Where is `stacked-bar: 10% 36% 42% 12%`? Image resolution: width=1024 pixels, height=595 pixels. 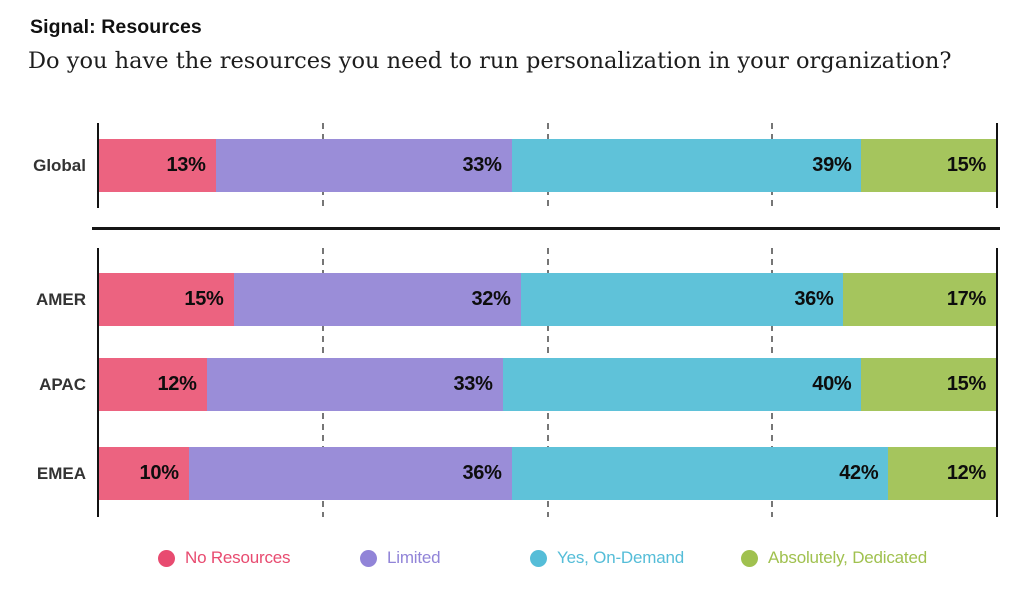 stacked-bar: 10% 36% 42% 12% is located at coordinates (547, 473).